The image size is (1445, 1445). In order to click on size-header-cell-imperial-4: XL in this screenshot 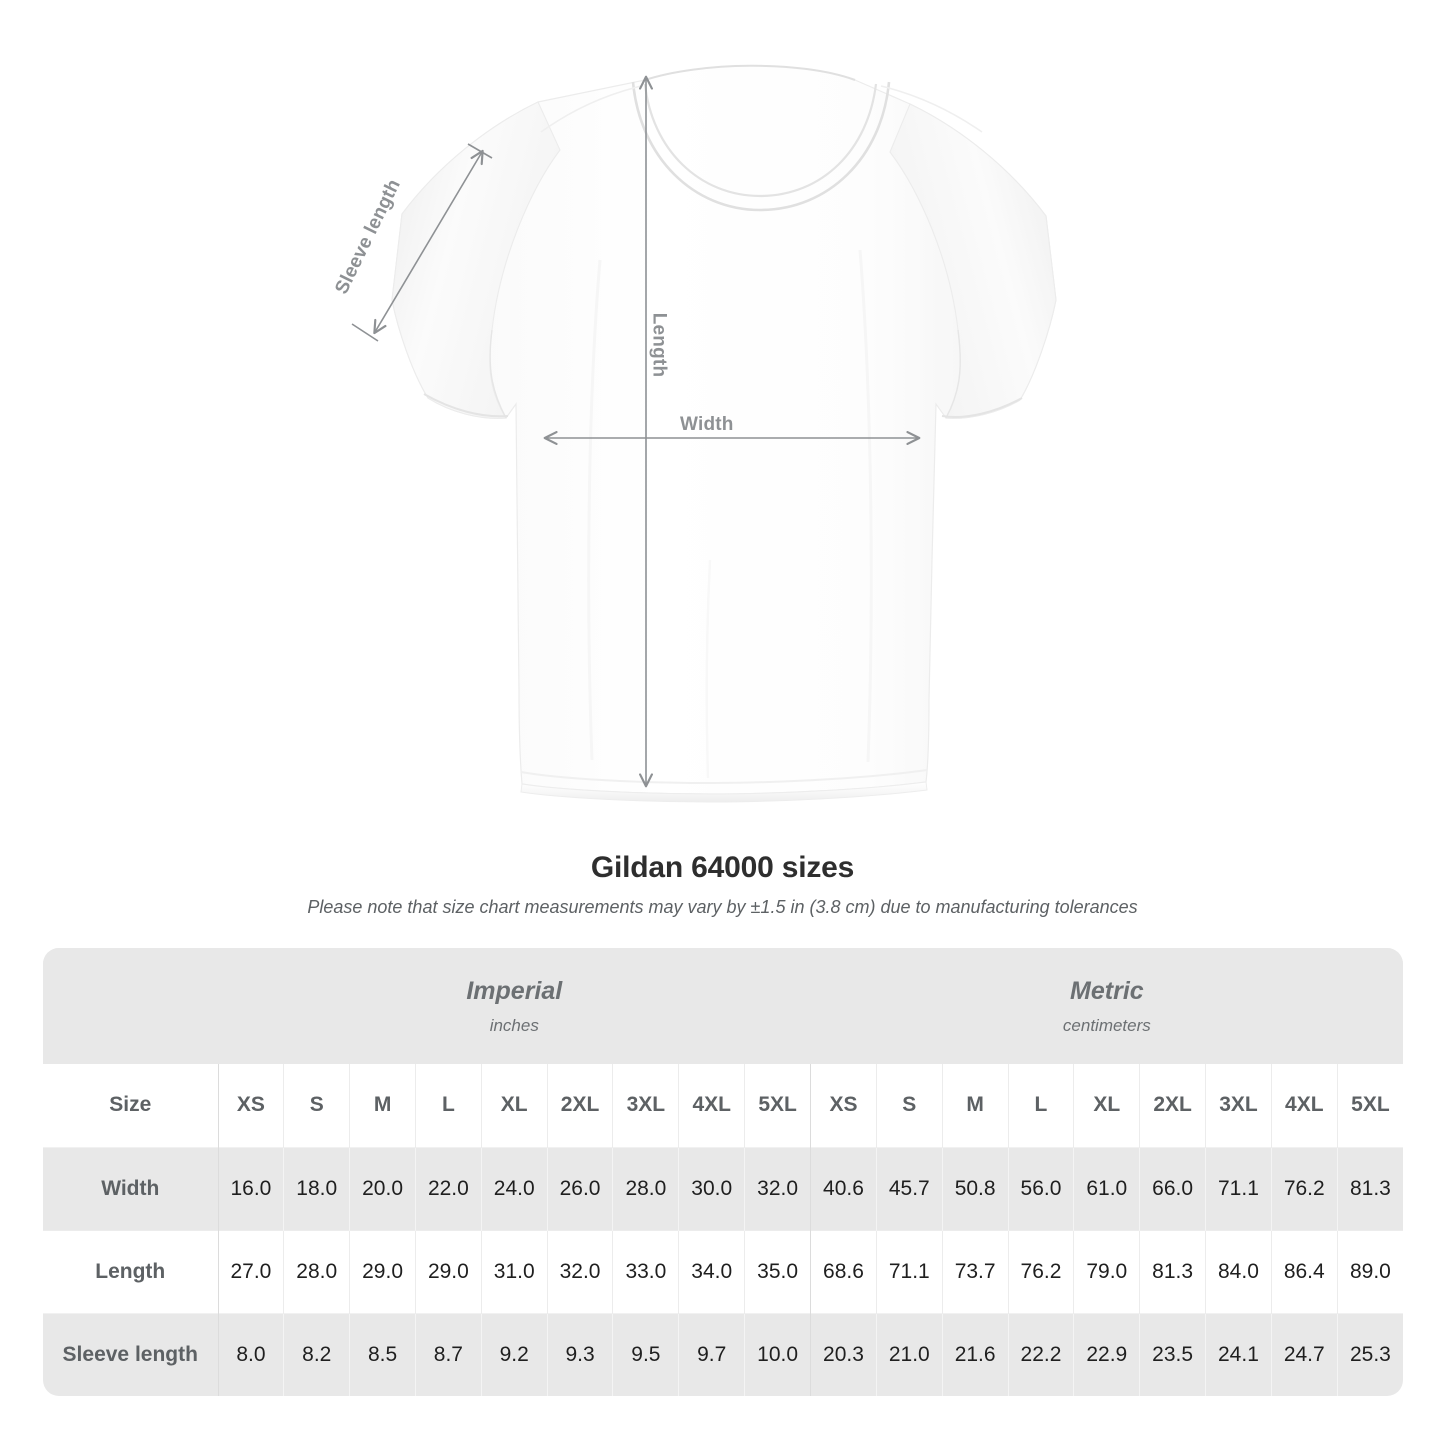, I will do `click(514, 1105)`.